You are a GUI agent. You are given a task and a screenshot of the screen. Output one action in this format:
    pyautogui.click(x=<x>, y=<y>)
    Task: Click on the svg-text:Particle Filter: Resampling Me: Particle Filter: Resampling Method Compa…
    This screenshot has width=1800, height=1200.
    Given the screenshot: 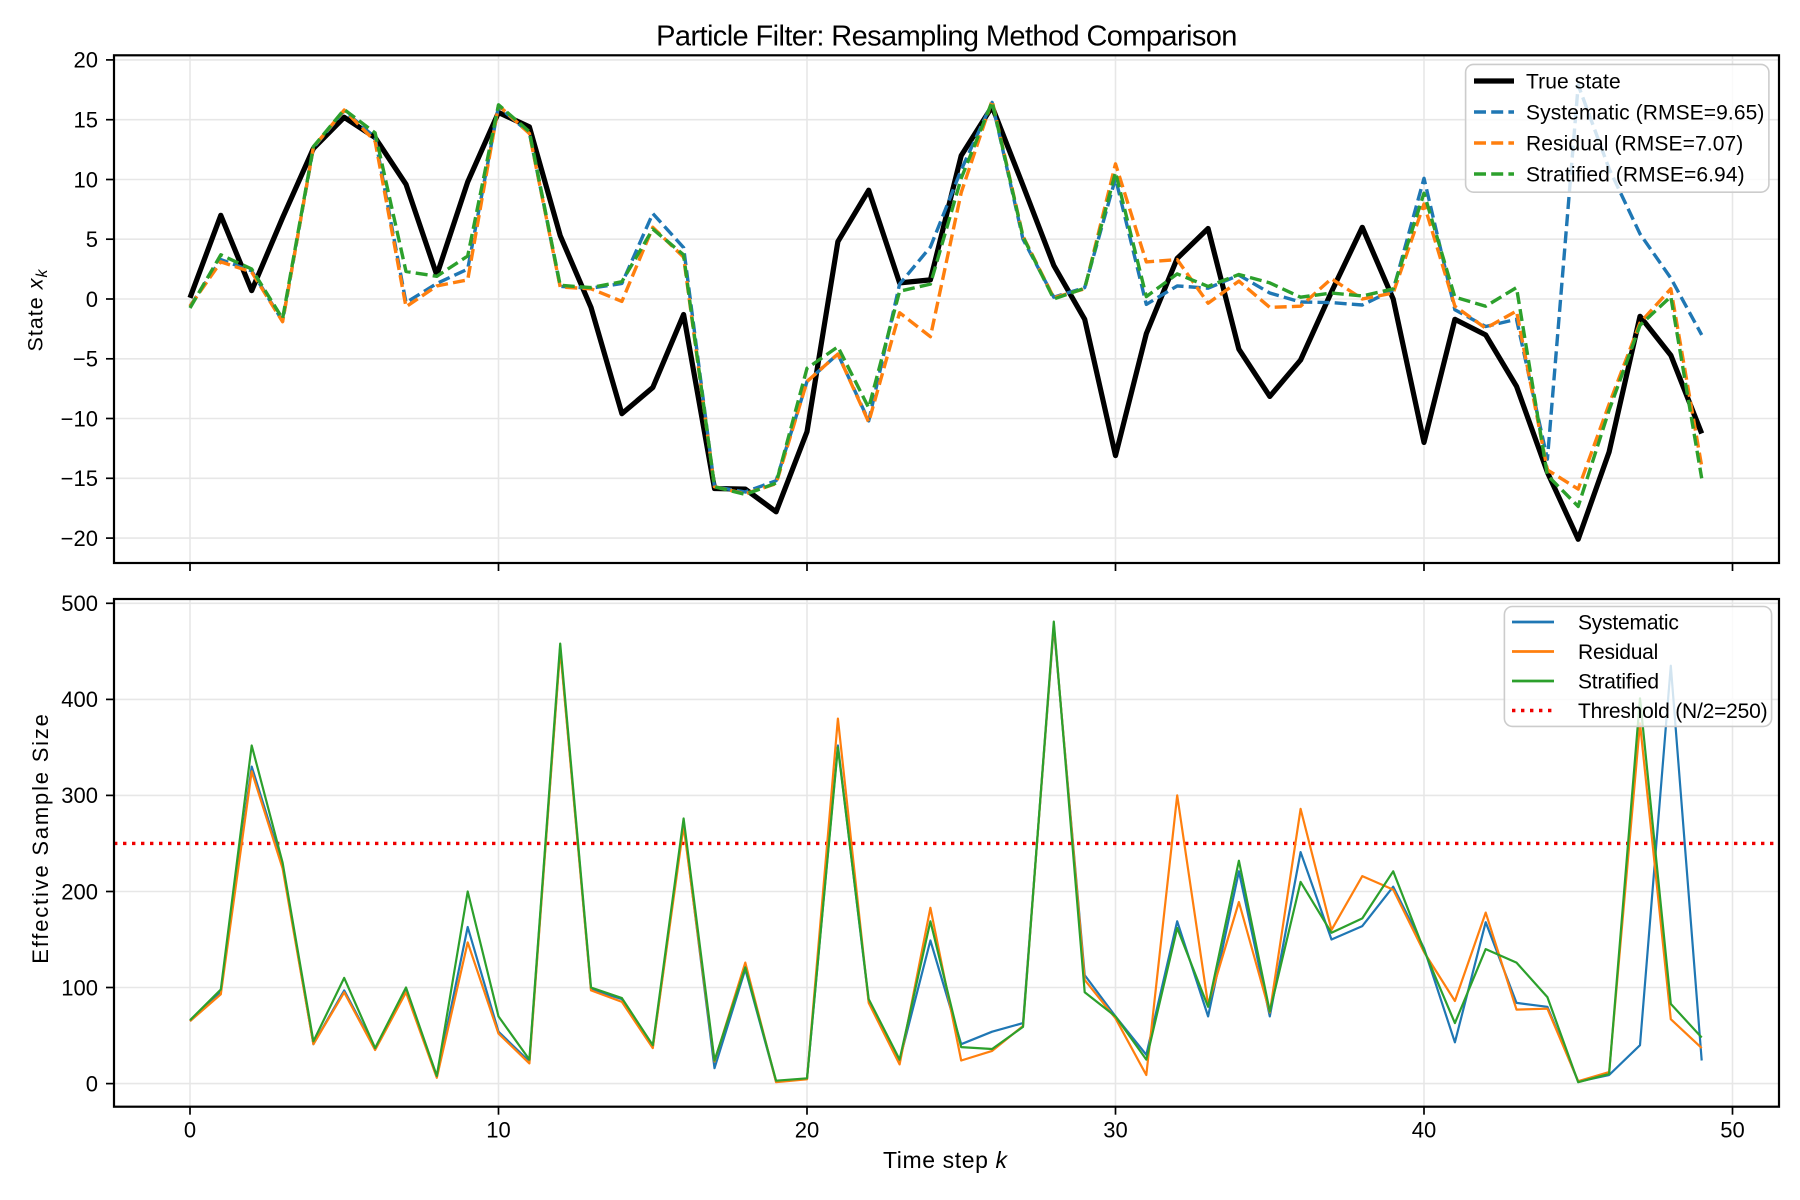 What is the action you would take?
    pyautogui.click(x=946, y=37)
    